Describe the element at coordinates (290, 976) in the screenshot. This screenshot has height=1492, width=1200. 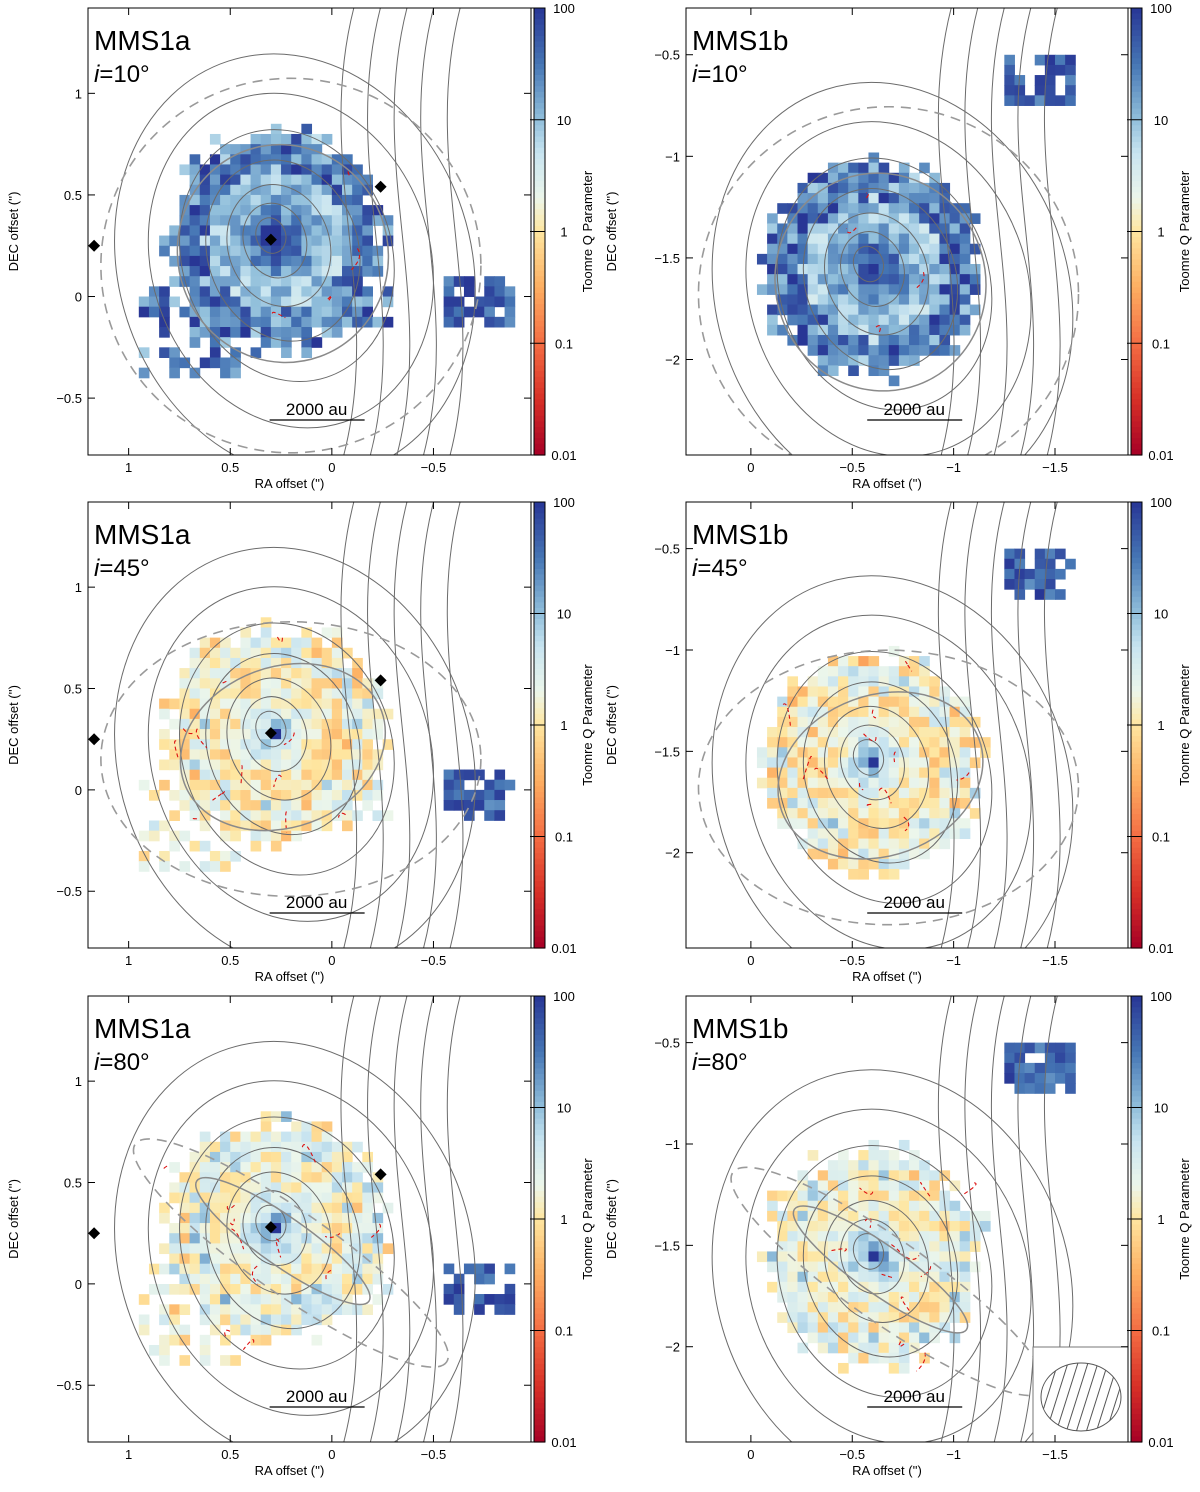
I see `x-axis-label: RA offset ('')` at that location.